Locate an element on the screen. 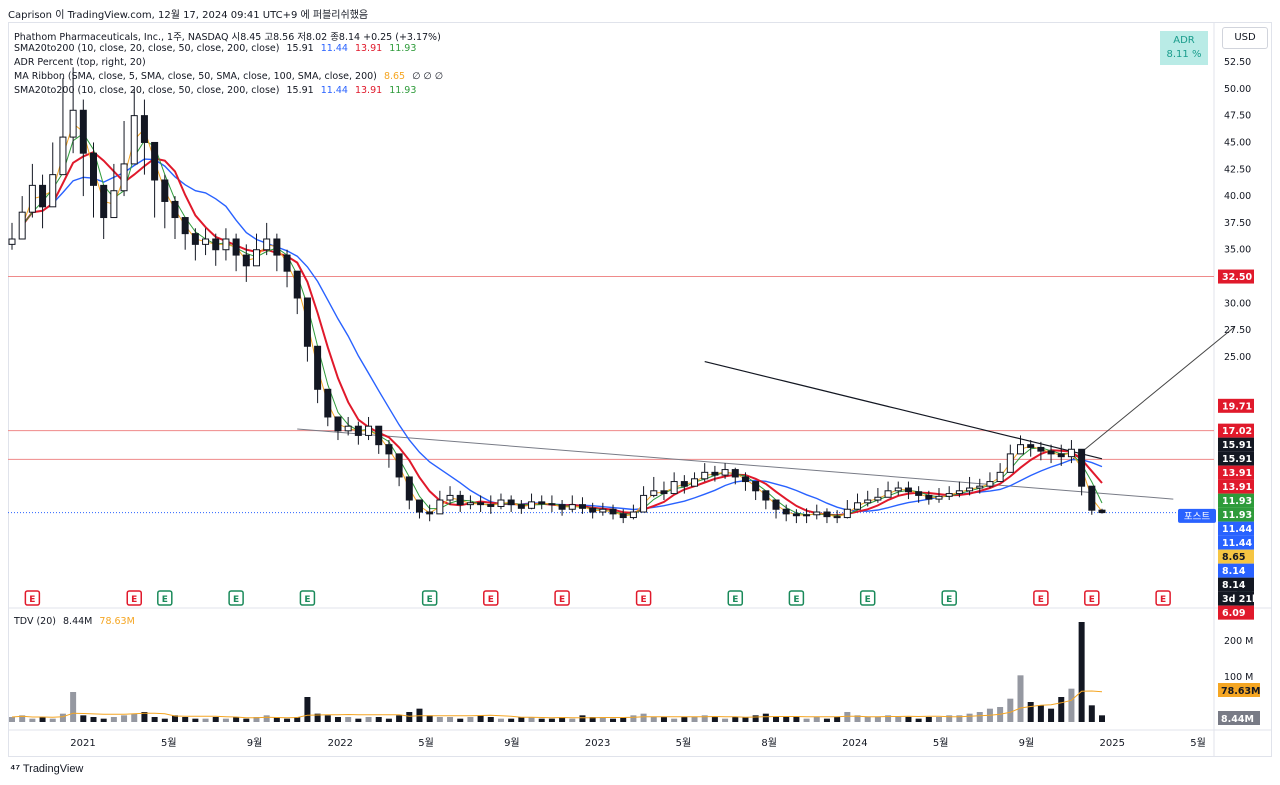 This screenshot has width=1280, height=785. legend-sma-50: 11.44 is located at coordinates (334, 48).